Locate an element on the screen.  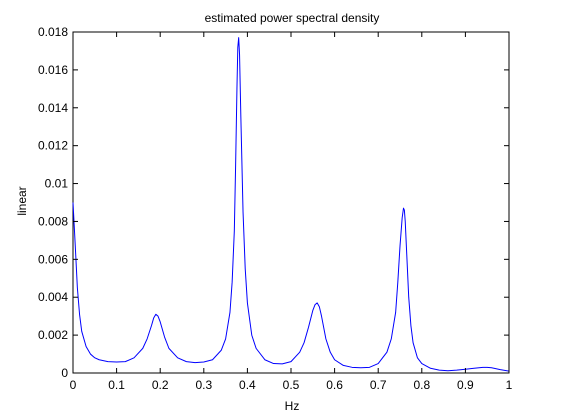
y-tick-label: 0.012 is located at coordinates (53, 146).